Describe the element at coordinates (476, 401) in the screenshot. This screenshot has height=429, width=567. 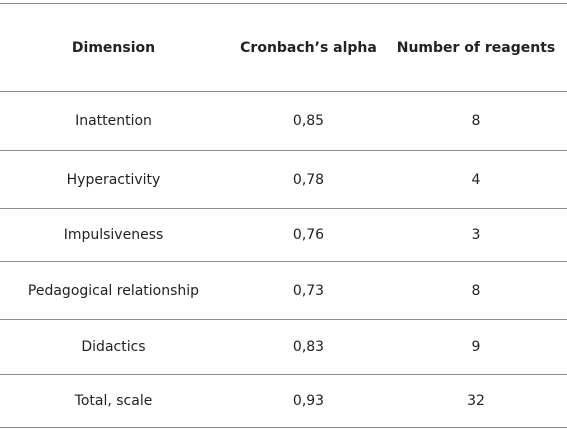
I see `cell-reagents: 32` at that location.